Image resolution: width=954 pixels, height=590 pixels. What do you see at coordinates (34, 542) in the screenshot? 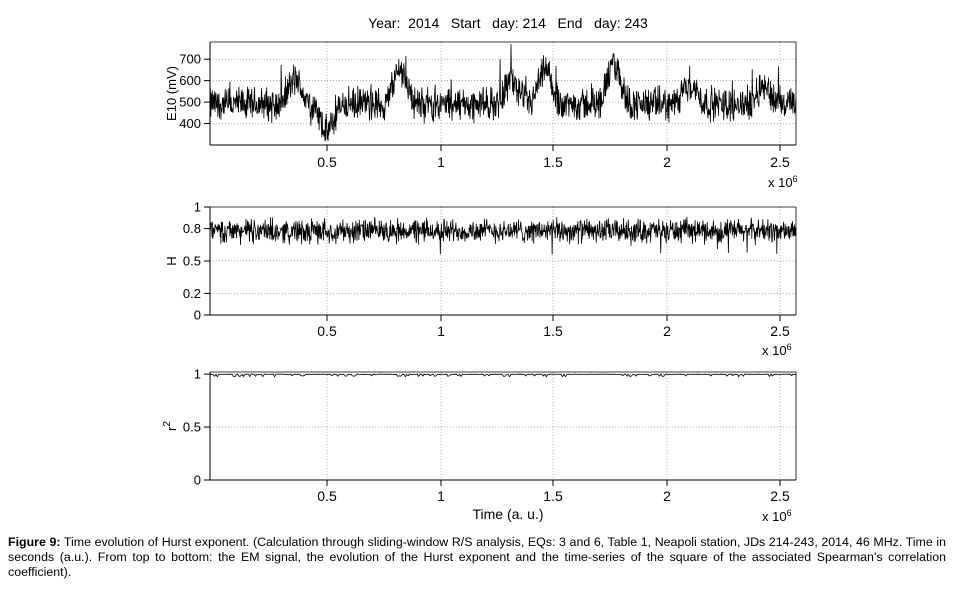
I see `caption-label: Figure 9:` at bounding box center [34, 542].